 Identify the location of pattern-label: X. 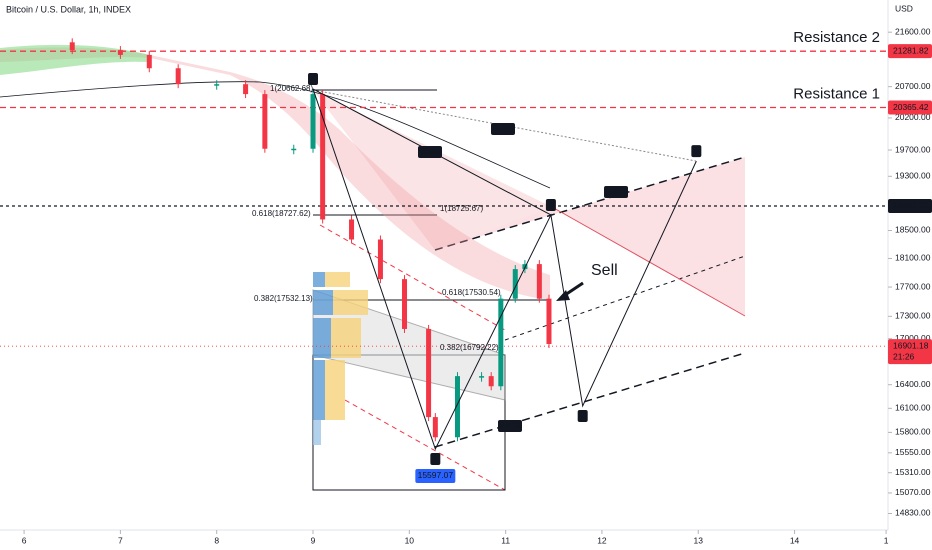
(313, 78).